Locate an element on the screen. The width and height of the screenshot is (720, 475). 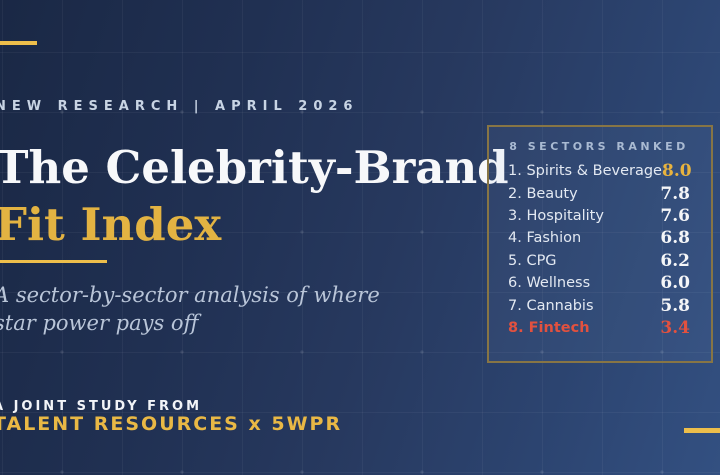
gold-accent-bar-right is located at coordinates (702, 430).